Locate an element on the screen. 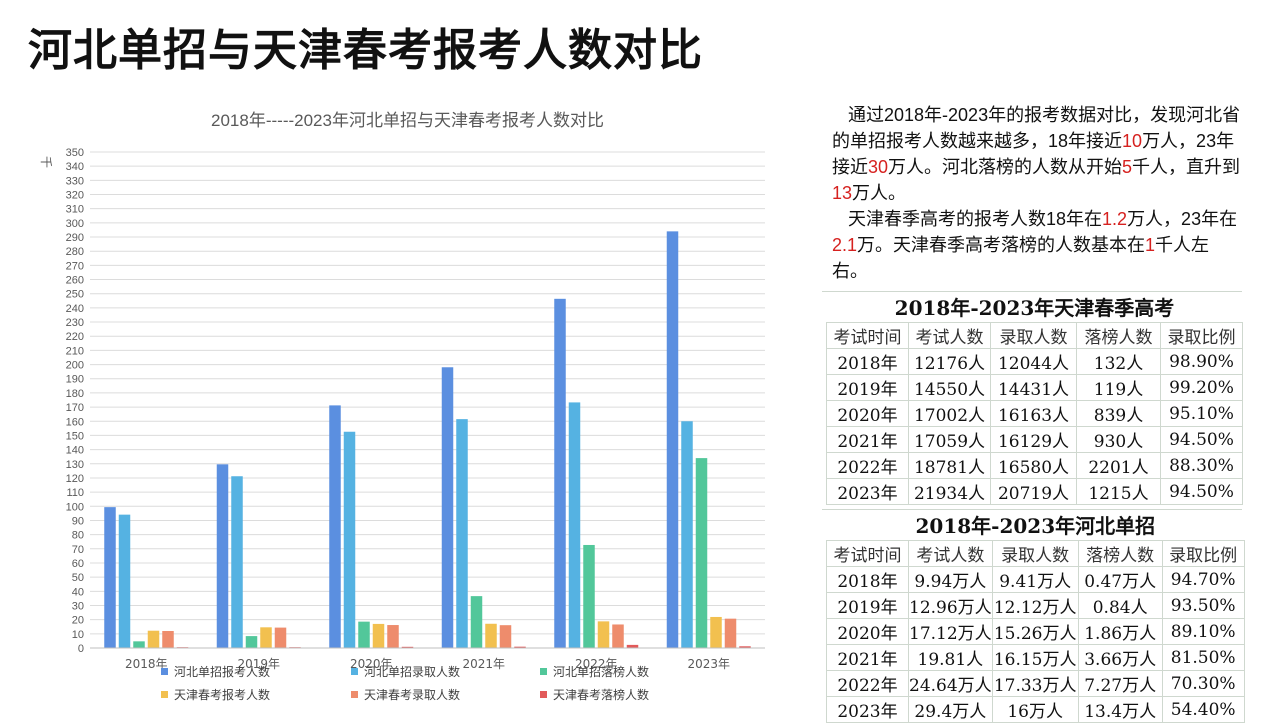 Image resolution: width=1280 pixels, height=723 pixels. table-cell: 132人 is located at coordinates (1118, 361).